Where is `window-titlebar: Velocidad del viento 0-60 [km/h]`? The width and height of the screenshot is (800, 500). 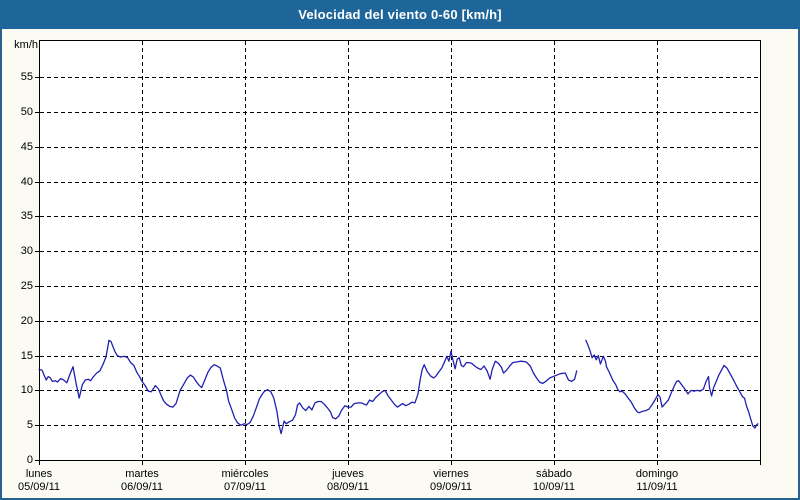 window-titlebar: Velocidad del viento 0-60 [km/h] is located at coordinates (400, 14).